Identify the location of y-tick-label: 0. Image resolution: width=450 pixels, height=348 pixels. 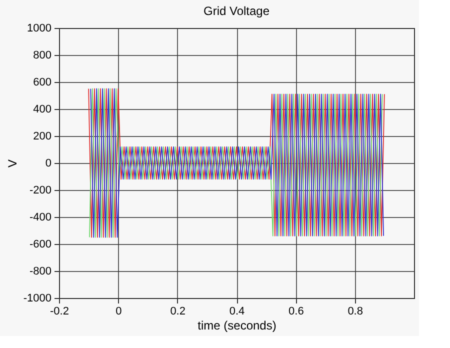
(48, 164).